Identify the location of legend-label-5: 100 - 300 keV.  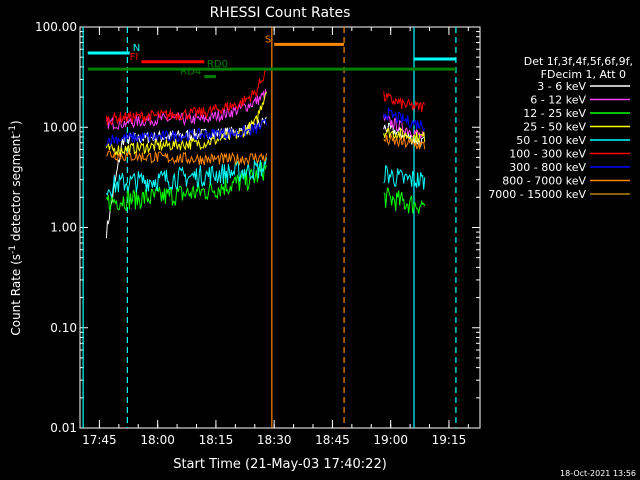
(547, 154).